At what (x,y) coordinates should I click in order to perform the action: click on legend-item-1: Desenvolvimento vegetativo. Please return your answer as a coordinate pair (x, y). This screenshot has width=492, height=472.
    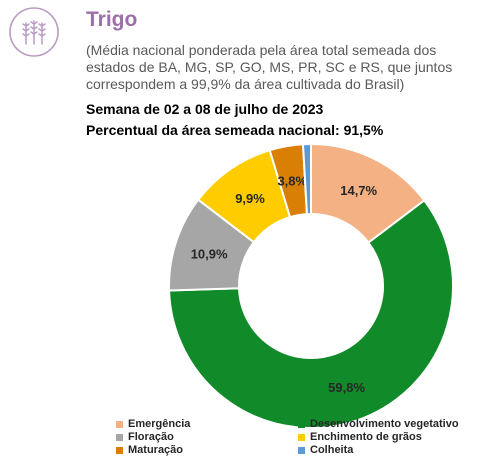
    Looking at the image, I should click on (378, 424).